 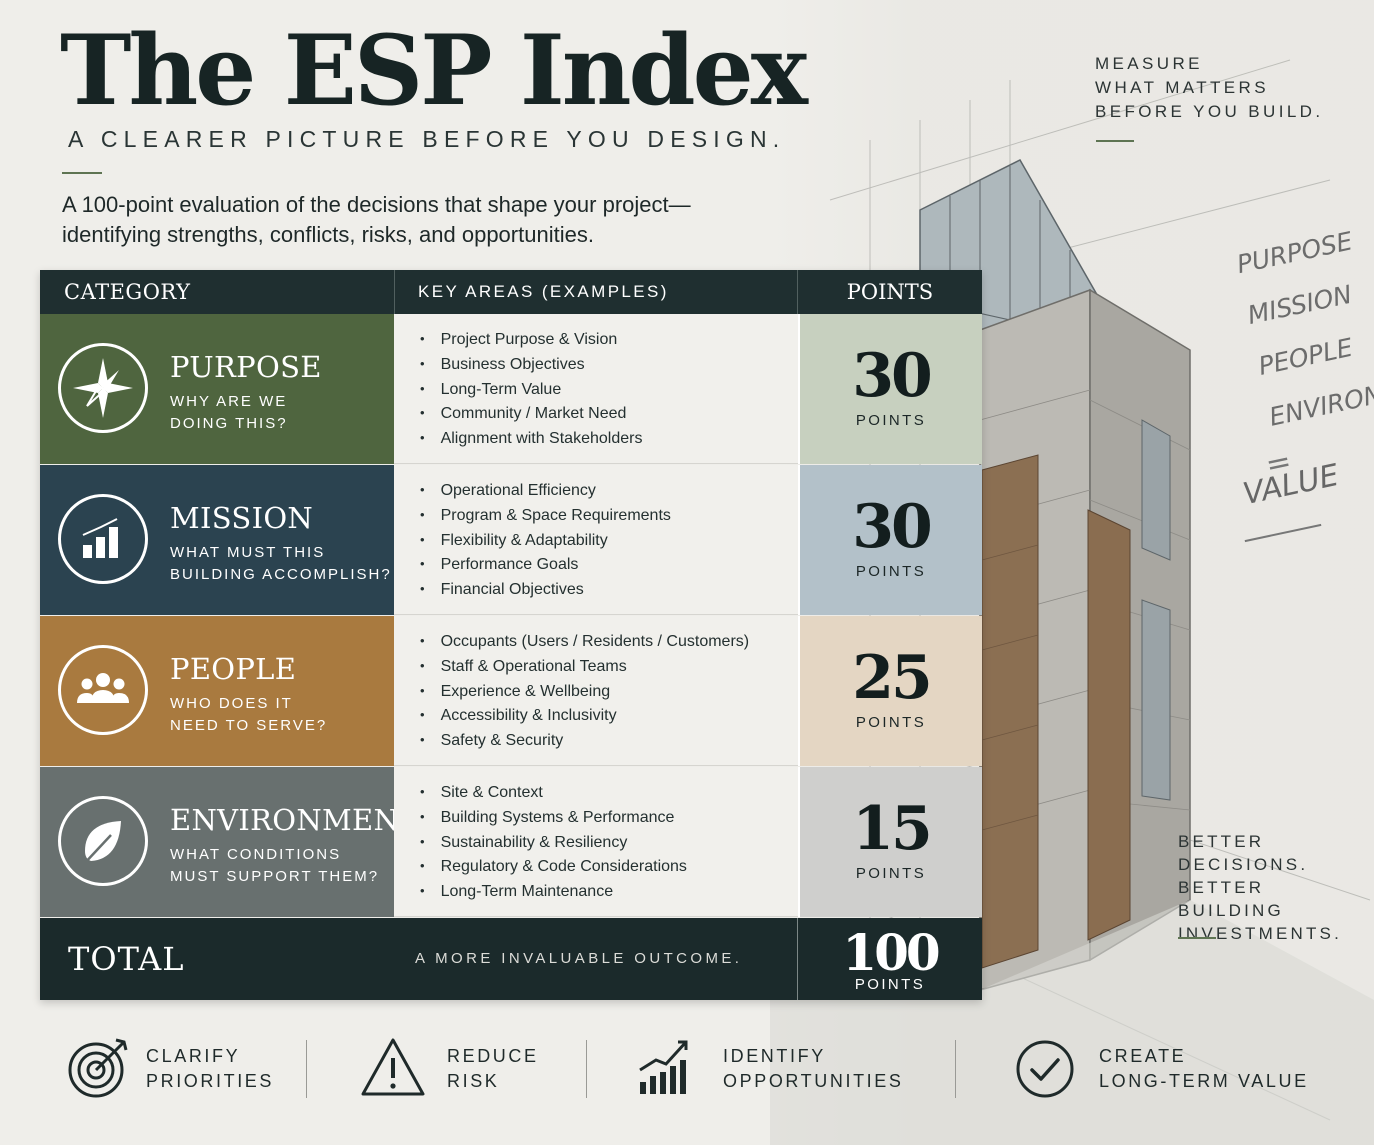 I want to click on category-name: ENVIRONMENT, so click(x=294, y=820).